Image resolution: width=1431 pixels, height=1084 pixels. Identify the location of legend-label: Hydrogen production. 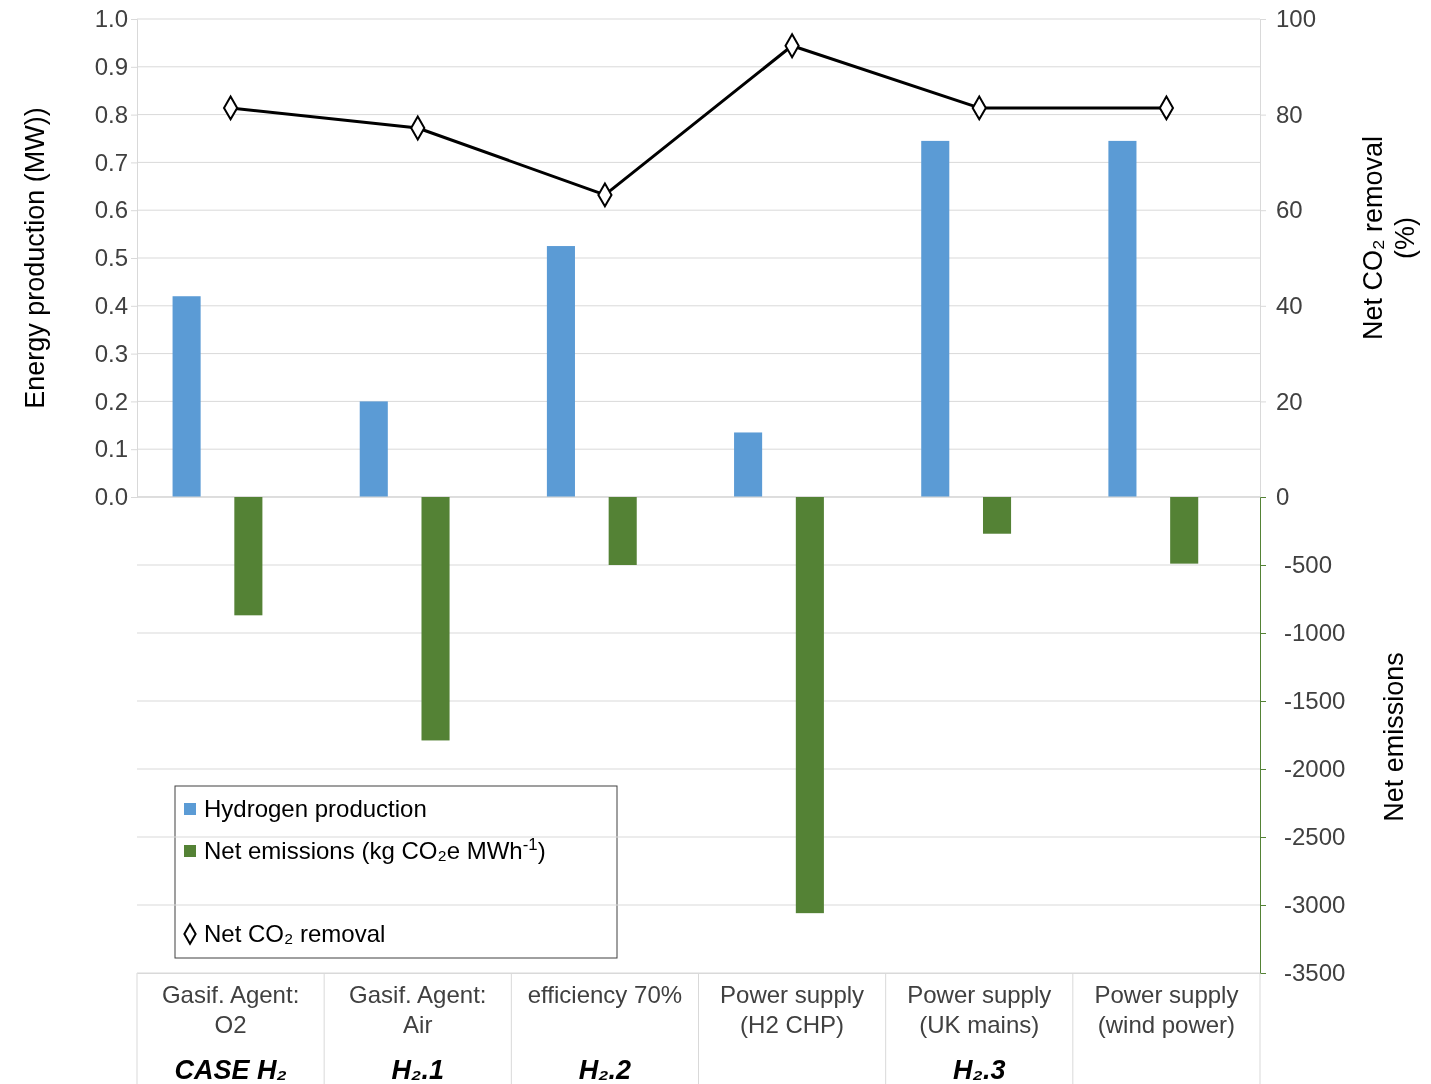
(315, 808).